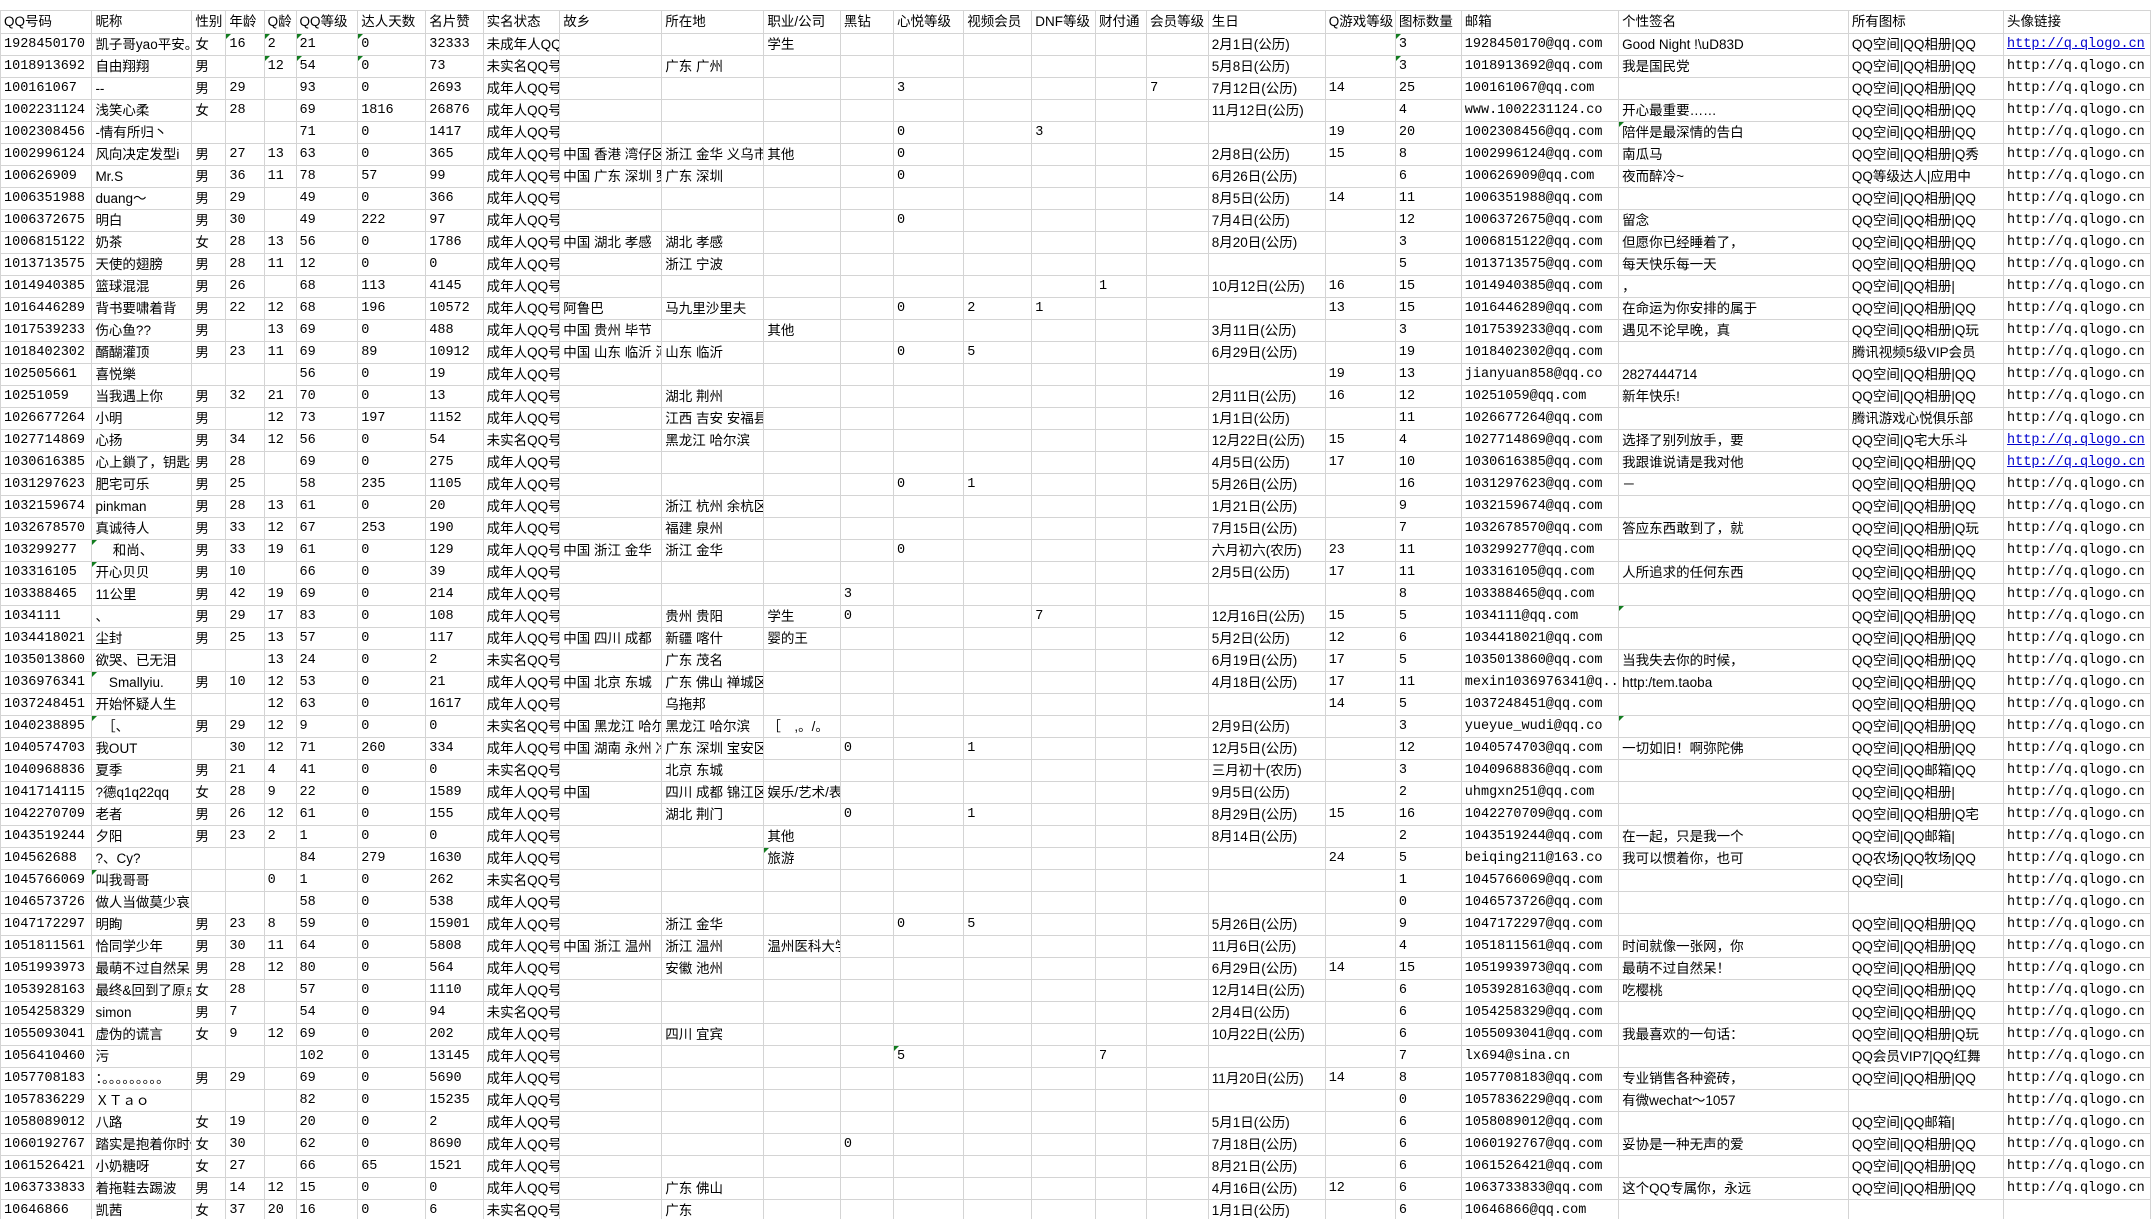 The width and height of the screenshot is (2151, 1219). Describe the element at coordinates (1540, 352) in the screenshot. I see `cell-mail: 1018402302@qq.com` at that location.